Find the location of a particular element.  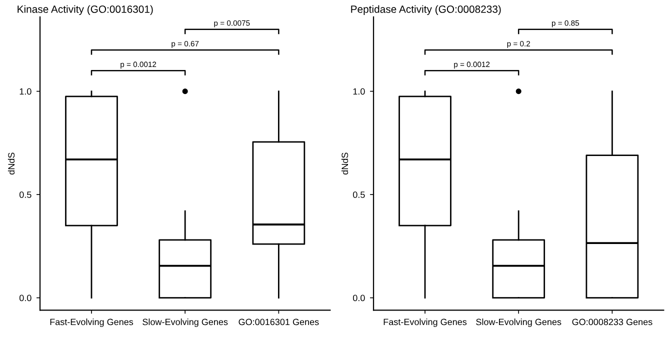

x-tick-label: GO:0016301 Genes is located at coordinates (278, 322).